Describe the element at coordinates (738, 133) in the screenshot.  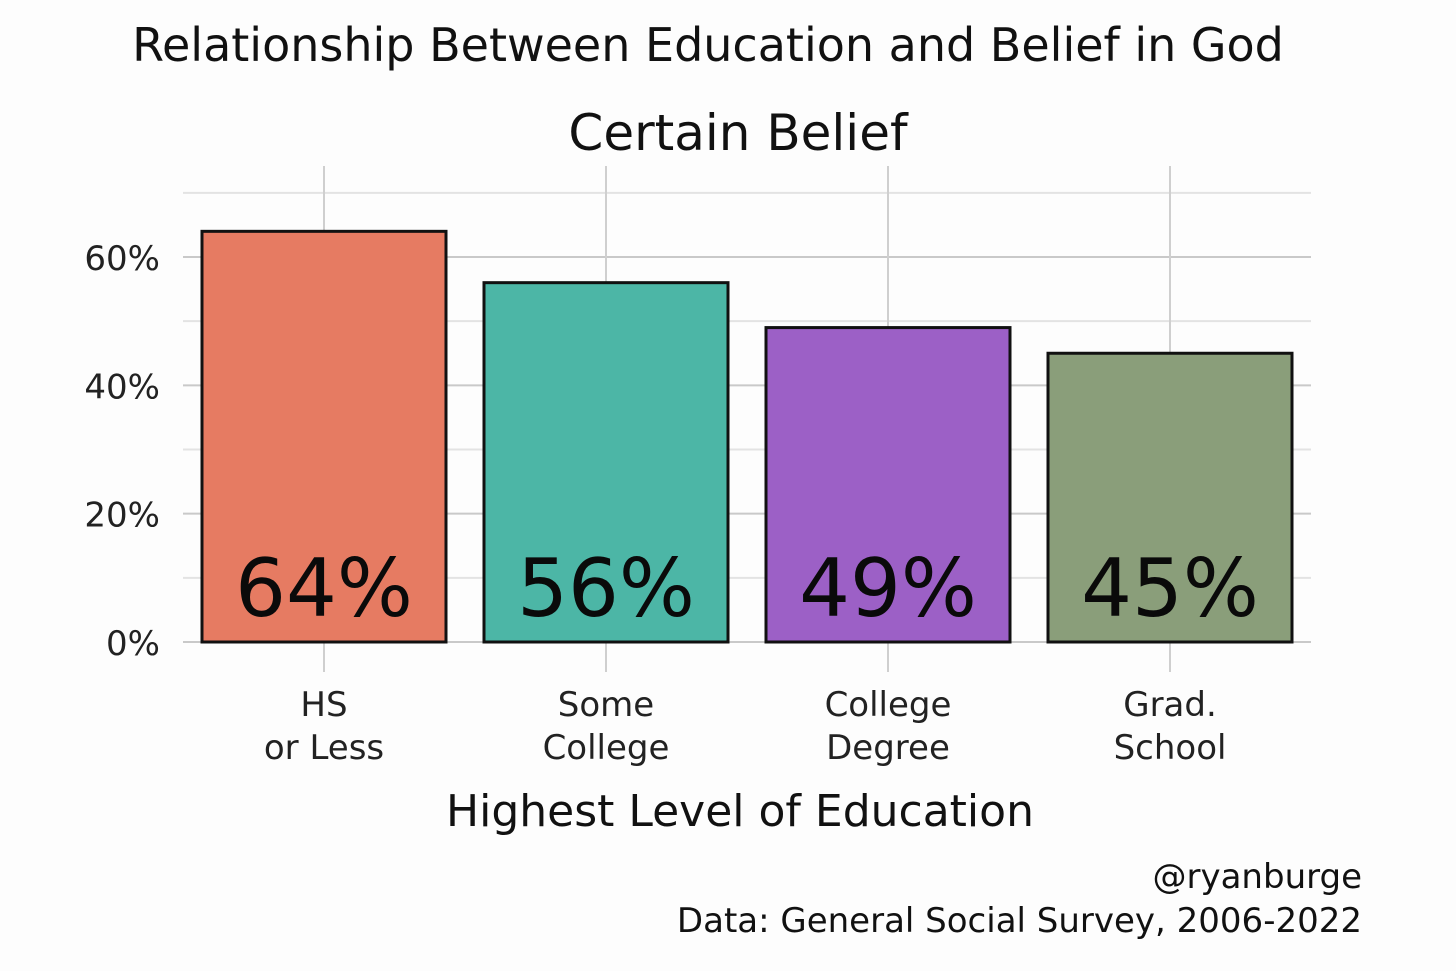
I see `chart-subtitle: Certain Belief` at that location.